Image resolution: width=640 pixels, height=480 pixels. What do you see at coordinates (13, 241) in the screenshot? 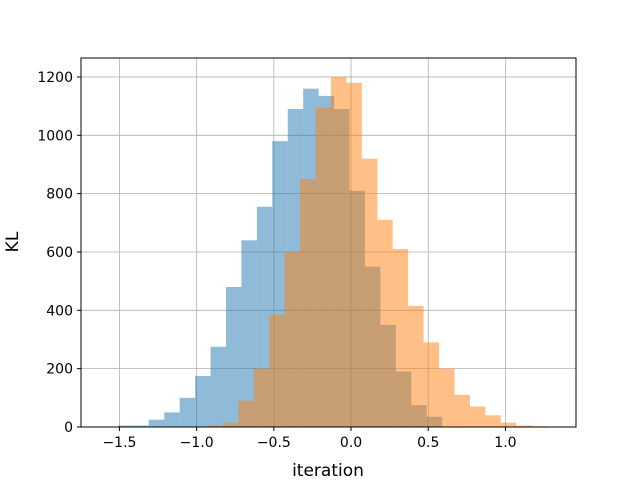
I see `y-axis-label: KL` at bounding box center [13, 241].